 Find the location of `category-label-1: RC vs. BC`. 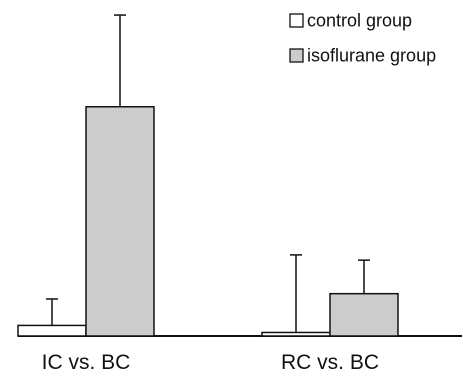

category-label-1: RC vs. BC is located at coordinates (330, 362).